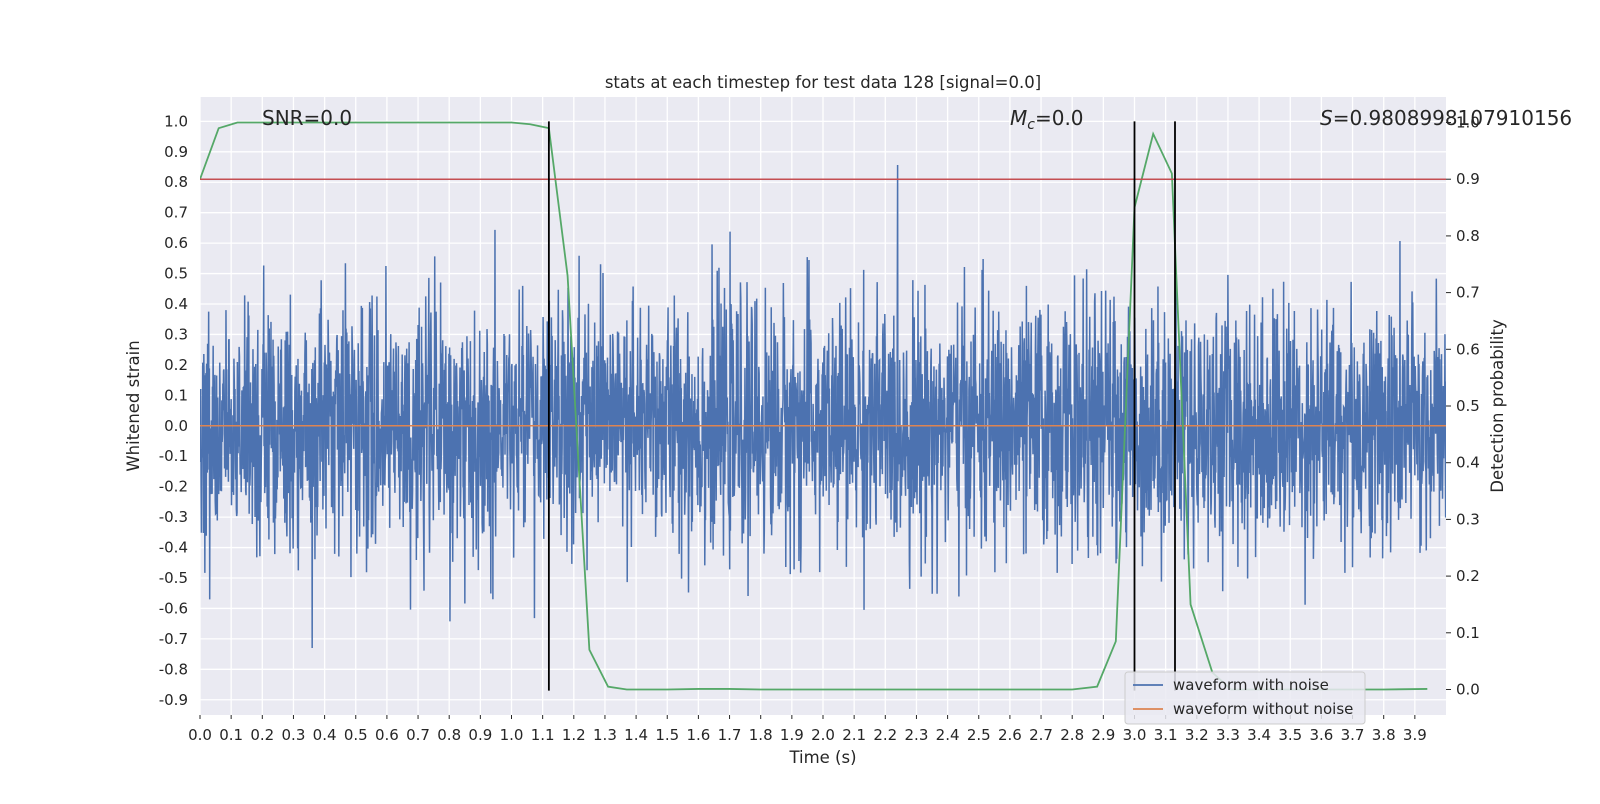  Describe the element at coordinates (854, 735) in the screenshot. I see `x-tick-label: 2.1` at that location.